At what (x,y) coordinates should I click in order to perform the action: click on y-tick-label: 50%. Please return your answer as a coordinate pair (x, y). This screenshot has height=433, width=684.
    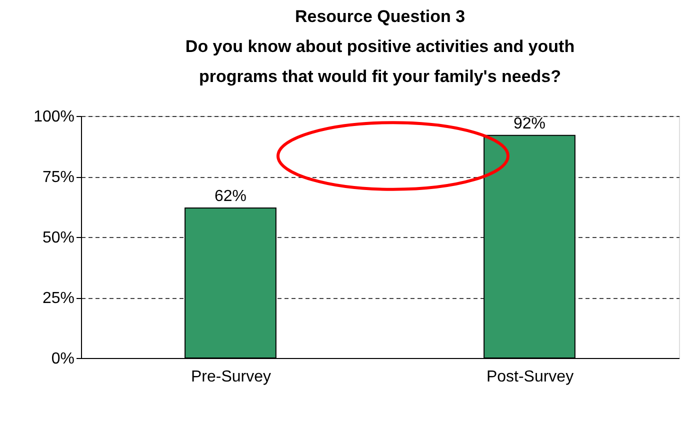
    Looking at the image, I should click on (58, 238).